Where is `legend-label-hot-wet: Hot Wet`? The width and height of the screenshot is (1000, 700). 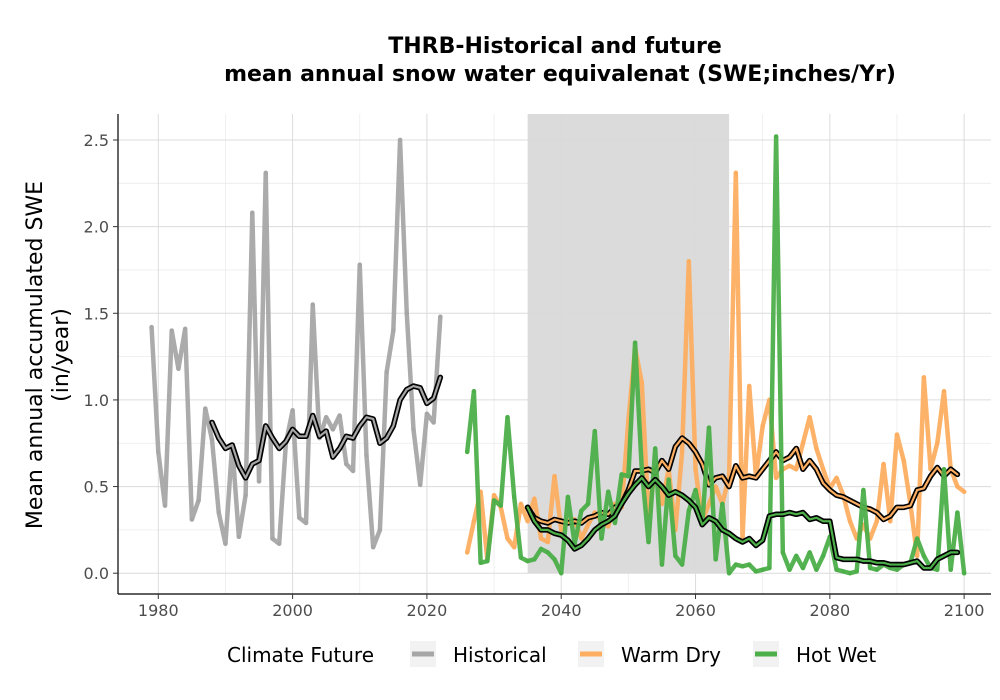 legend-label-hot-wet: Hot Wet is located at coordinates (836, 655).